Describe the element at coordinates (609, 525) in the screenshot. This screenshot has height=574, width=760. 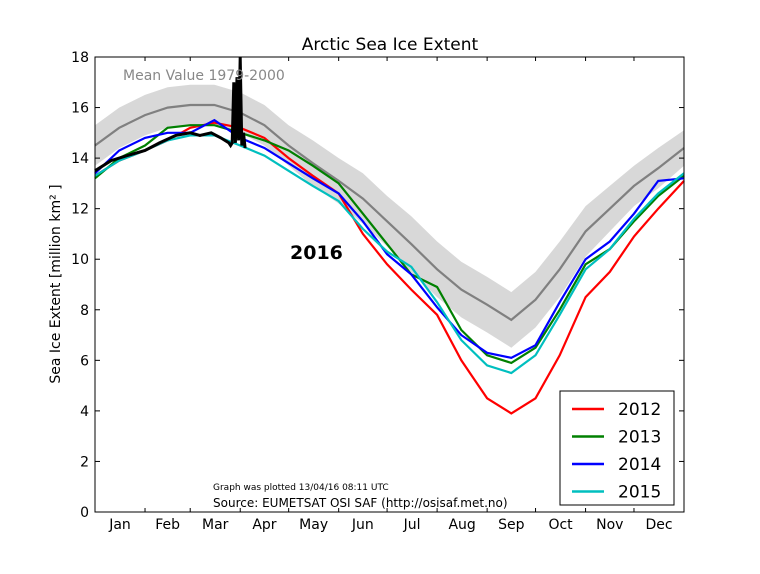
I see `x-tick-label: Nov` at that location.